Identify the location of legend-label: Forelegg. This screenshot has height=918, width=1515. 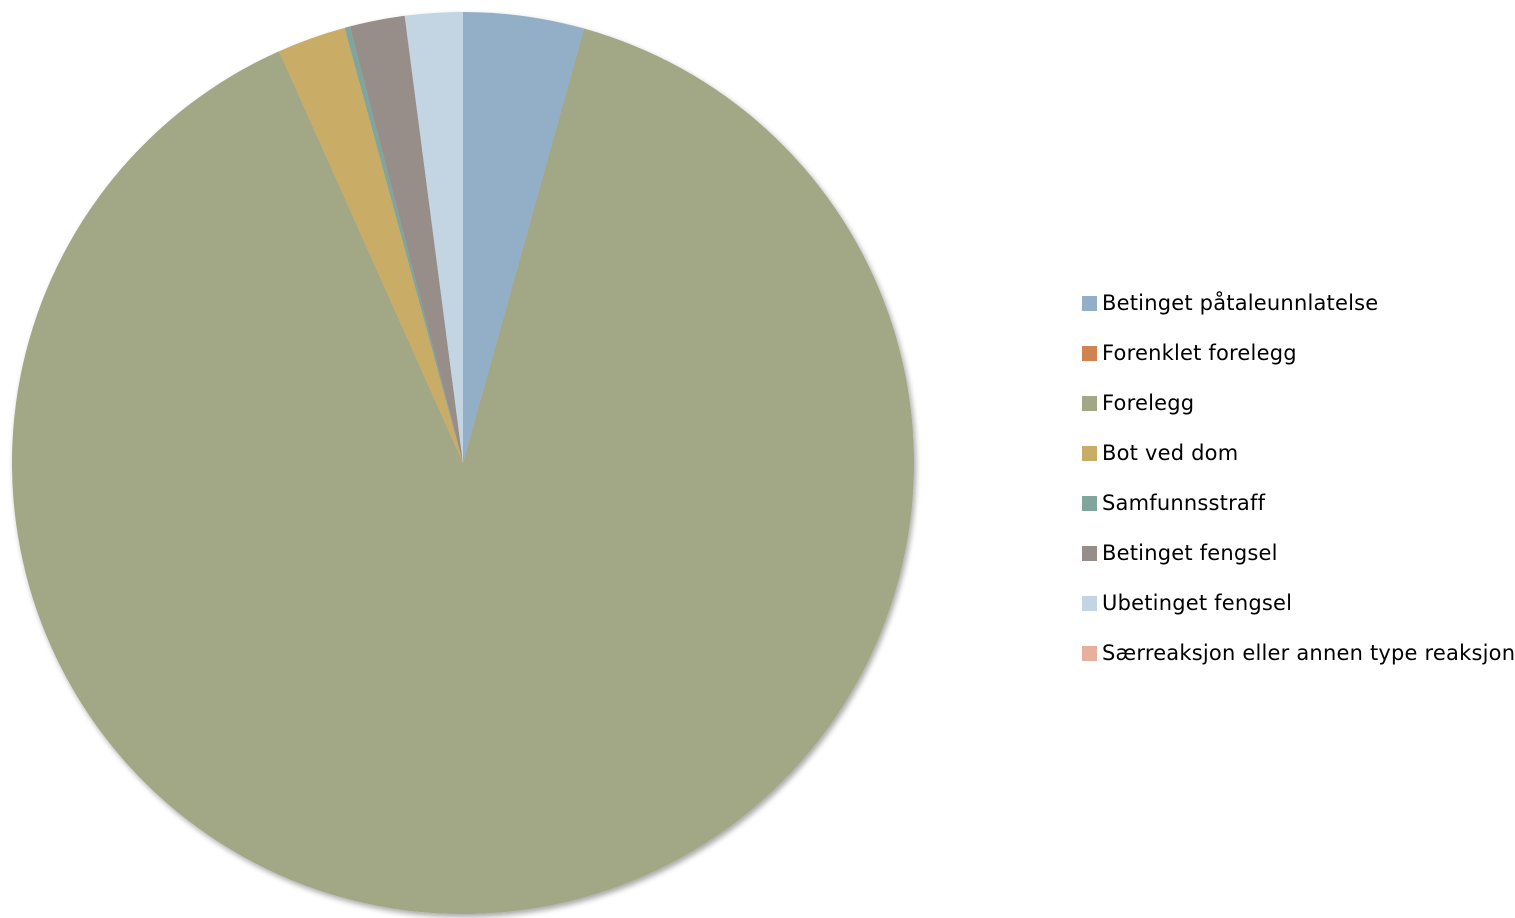
(1148, 403).